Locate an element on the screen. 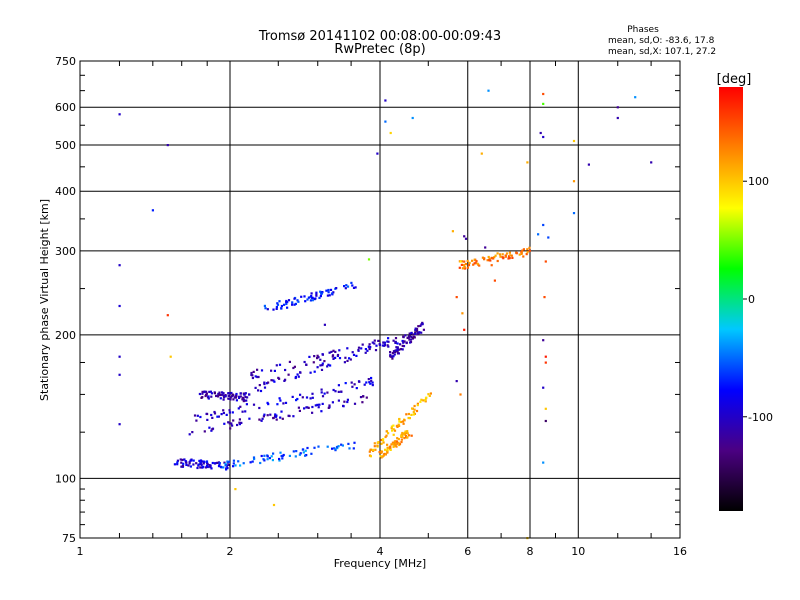 This screenshot has width=800, height=600. y-tick-label: 75 is located at coordinates (69, 538).